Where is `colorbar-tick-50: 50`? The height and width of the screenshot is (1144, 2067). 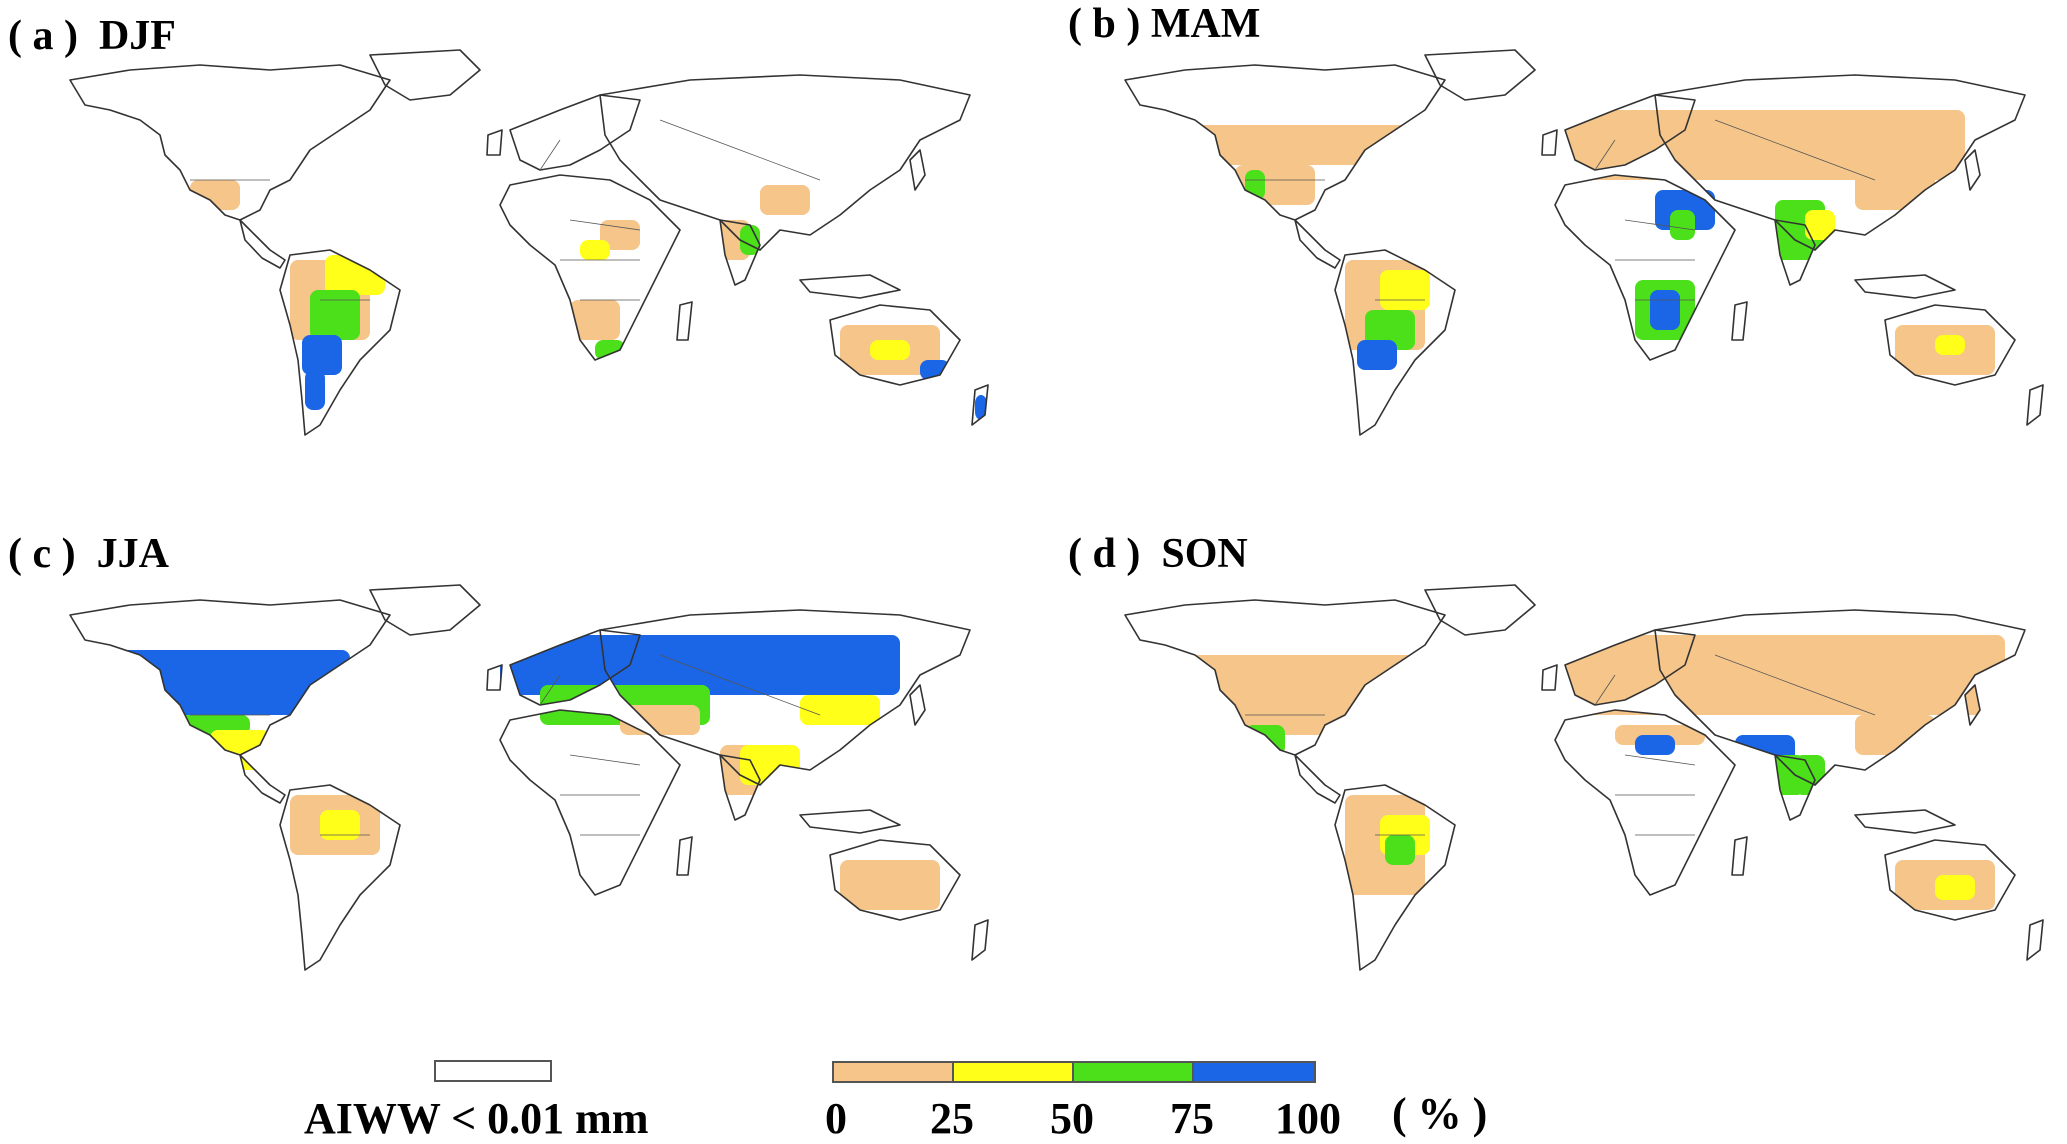 colorbar-tick-50: 50 is located at coordinates (1072, 1118).